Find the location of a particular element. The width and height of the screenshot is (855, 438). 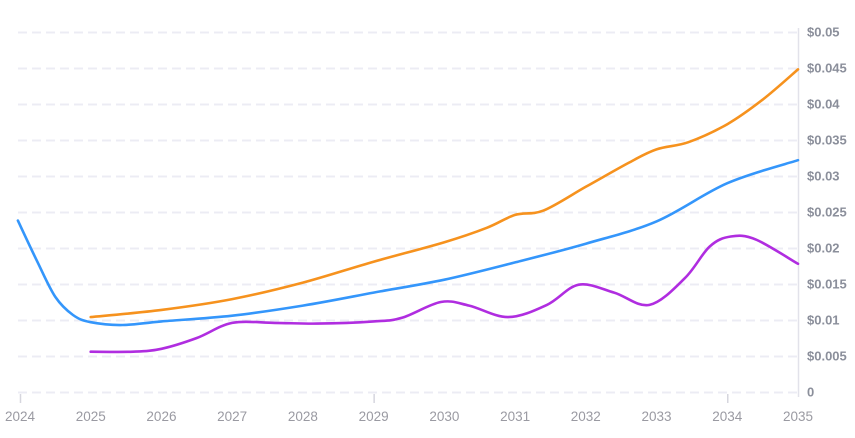

x-axis-label: 2032 is located at coordinates (586, 416).